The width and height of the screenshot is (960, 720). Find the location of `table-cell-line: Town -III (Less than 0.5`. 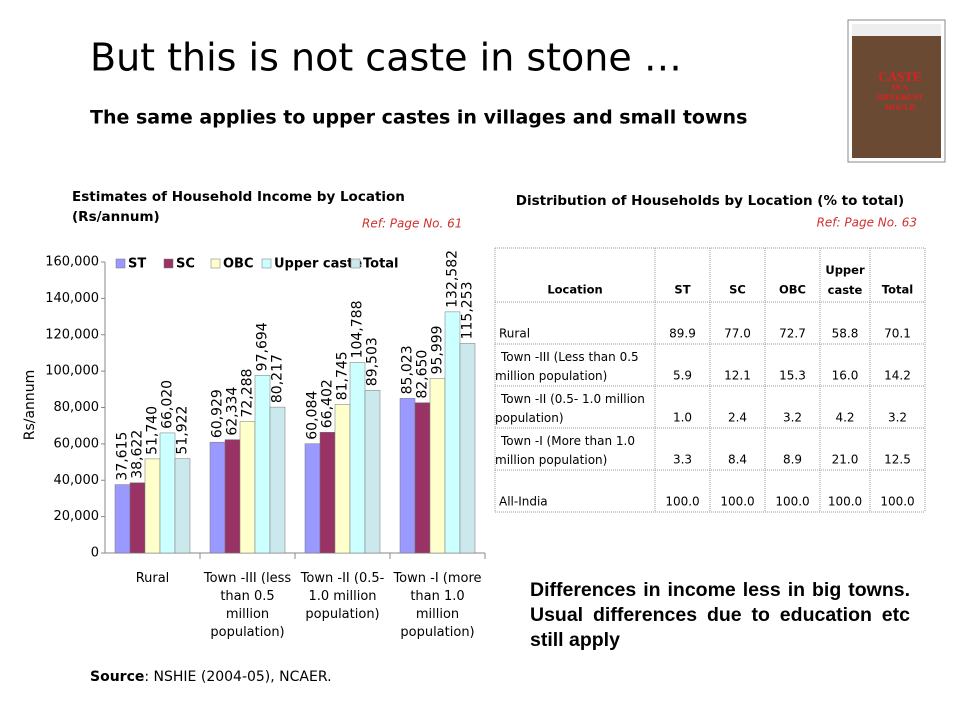

table-cell-line: Town -III (Less than 0.5 is located at coordinates (569, 357).